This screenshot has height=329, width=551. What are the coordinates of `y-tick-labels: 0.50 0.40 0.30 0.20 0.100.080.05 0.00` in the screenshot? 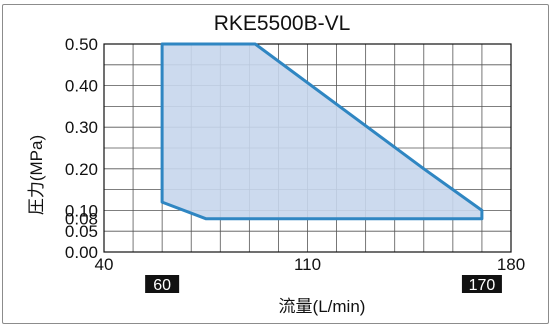 It's located at (81, 148).